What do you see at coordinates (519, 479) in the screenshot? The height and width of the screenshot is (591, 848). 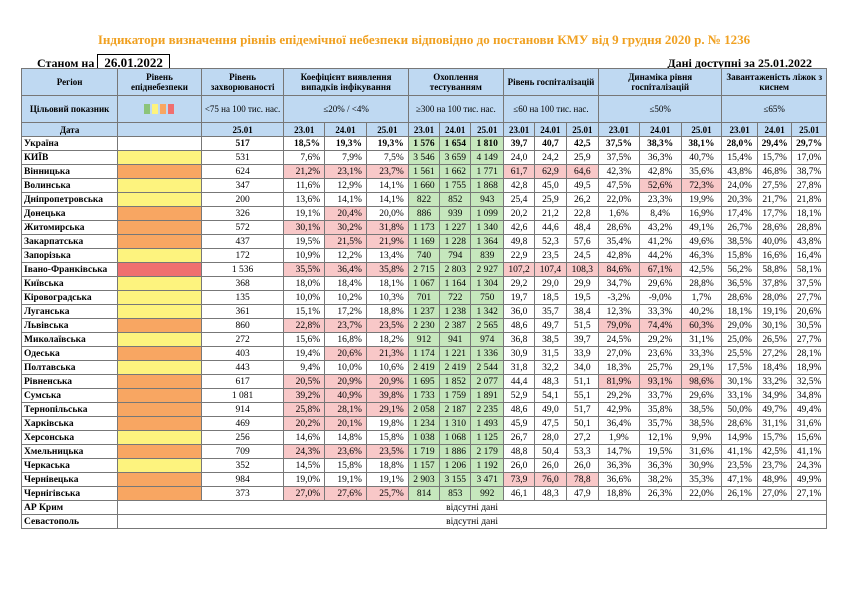 I see `hosp-cell: 73,9` at bounding box center [519, 479].